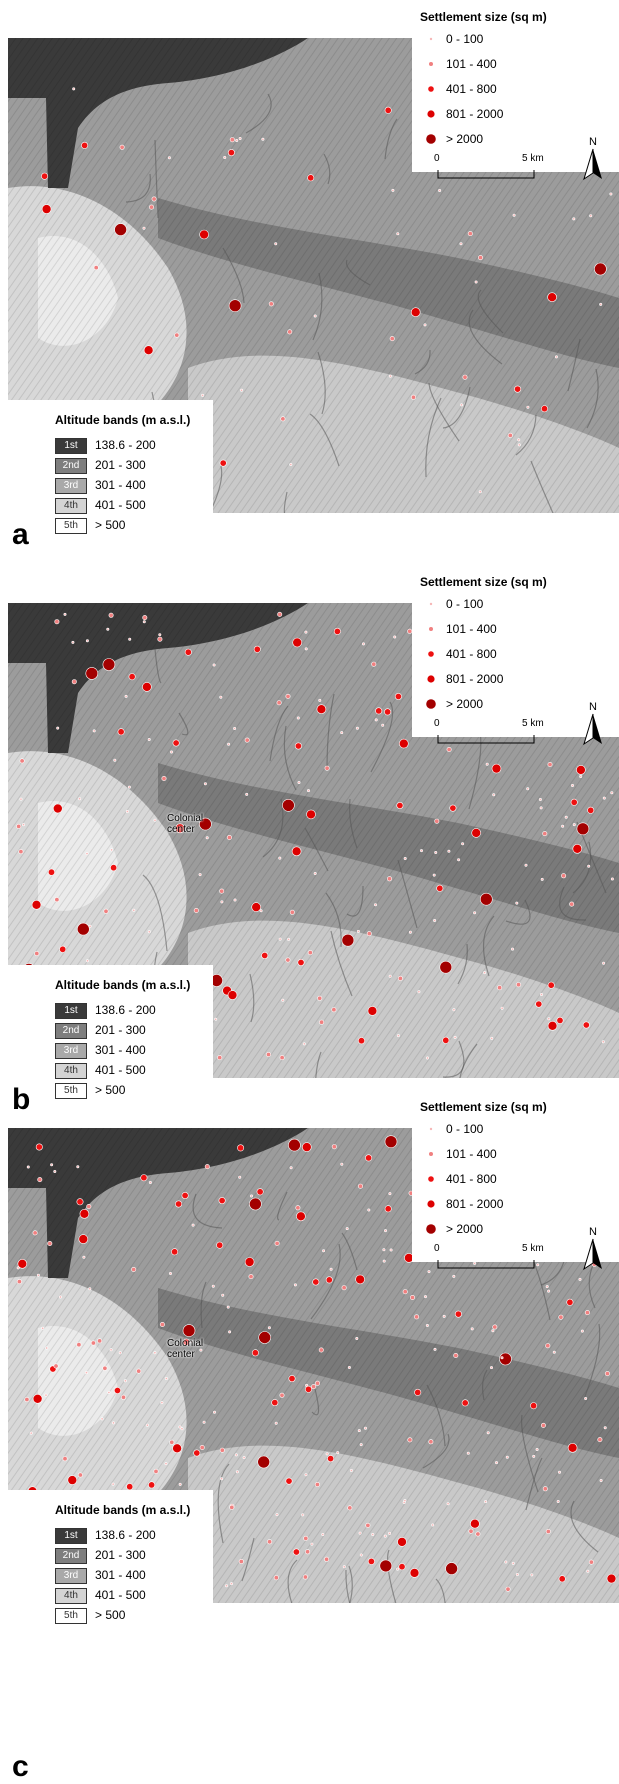  What do you see at coordinates (125, 445) in the screenshot?
I see `altitude-range-label: 138.6 - 200` at bounding box center [125, 445].